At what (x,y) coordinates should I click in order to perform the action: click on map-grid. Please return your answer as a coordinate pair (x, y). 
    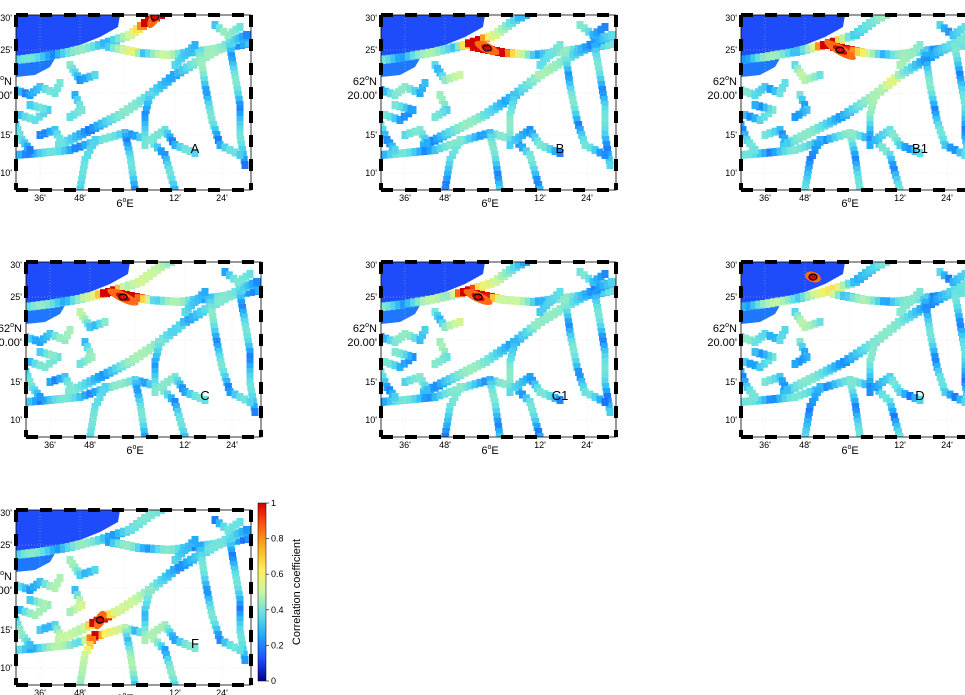
    Looking at the image, I should click on (853, 349).